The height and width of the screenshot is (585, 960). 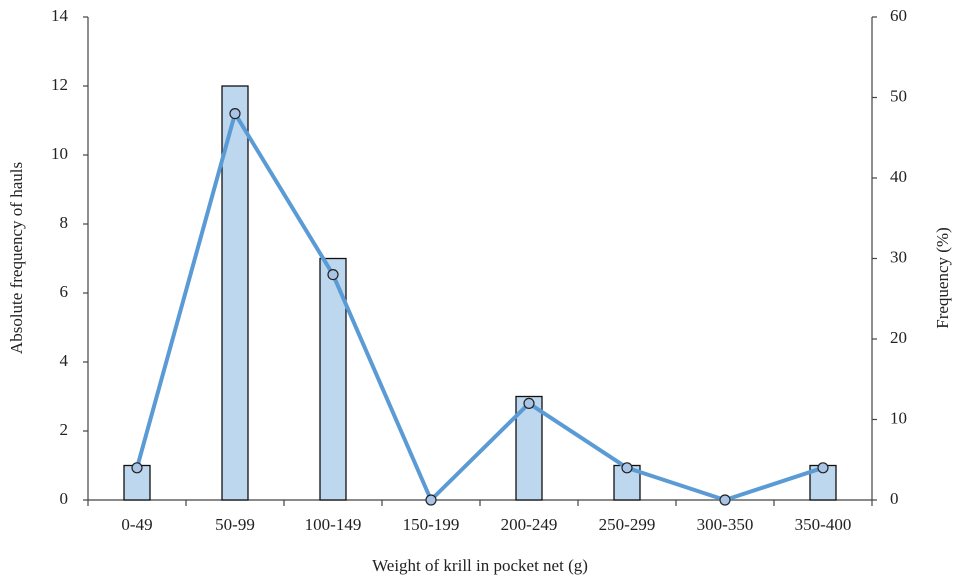 I want to click on y-tick-label: 14, so click(x=60, y=15).